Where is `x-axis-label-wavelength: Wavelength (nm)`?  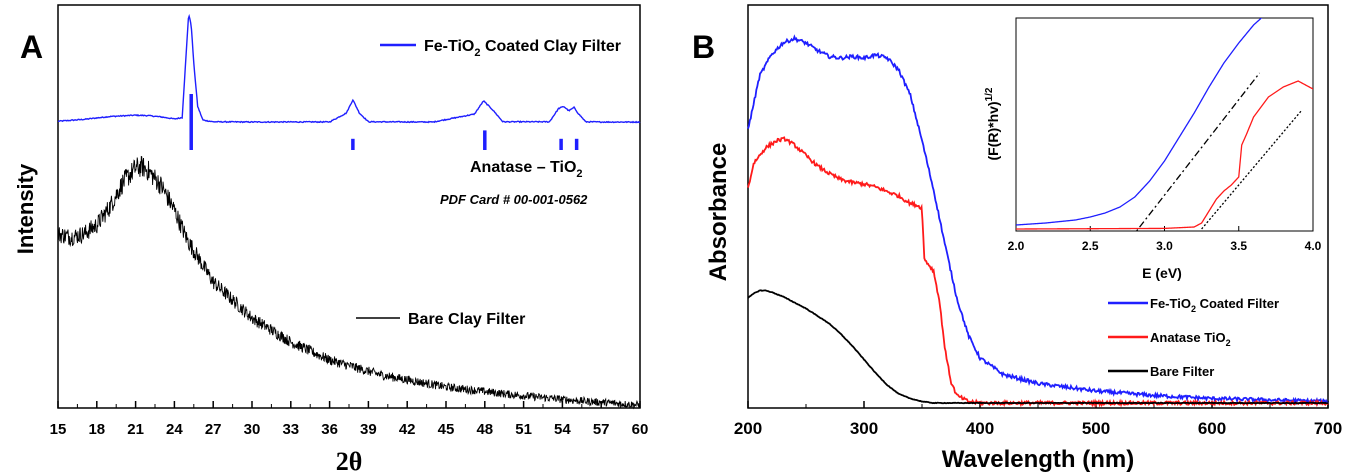 x-axis-label-wavelength: Wavelength (nm) is located at coordinates (1038, 459).